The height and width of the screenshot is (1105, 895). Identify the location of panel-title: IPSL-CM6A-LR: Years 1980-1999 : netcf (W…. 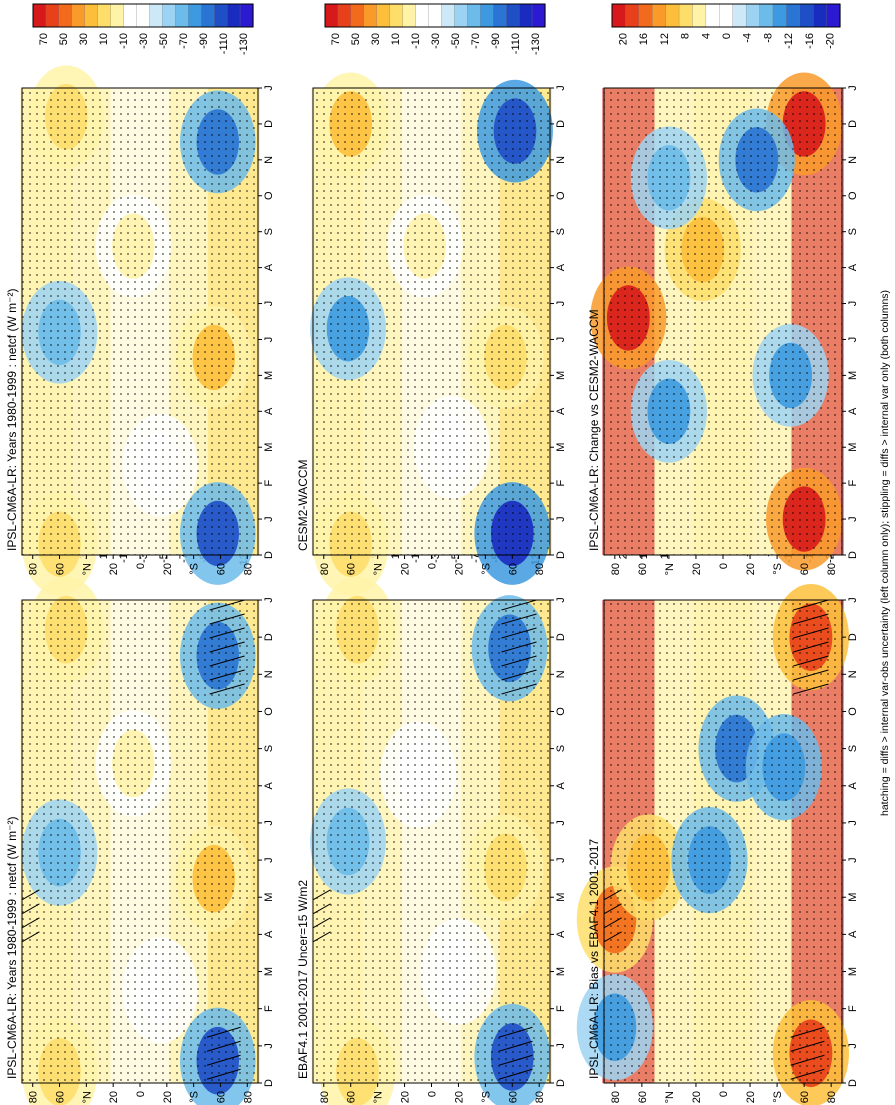
(12, 420).